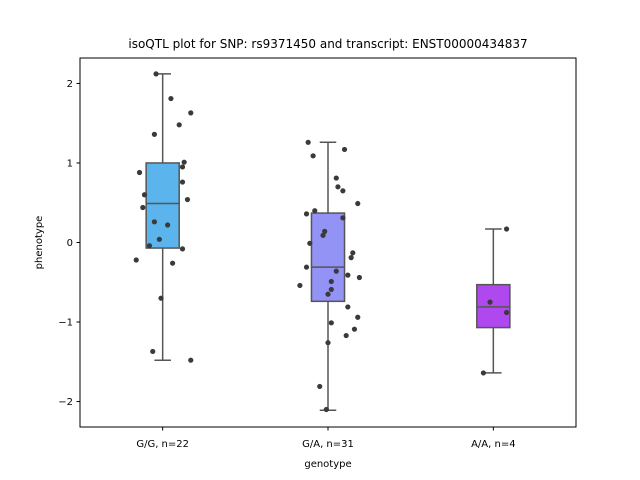 This screenshot has width=640, height=480. What do you see at coordinates (162, 444) in the screenshot?
I see `x-tick-label: G/G, n=22` at bounding box center [162, 444].